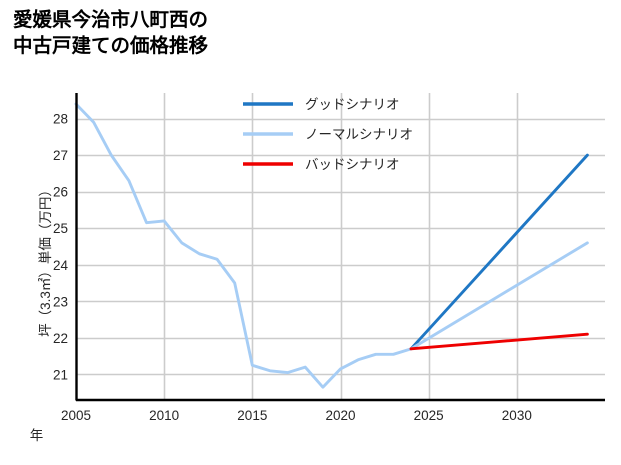 The height and width of the screenshot is (465, 621). I want to click on legend-label: バッドシナリオ, so click(352, 164).